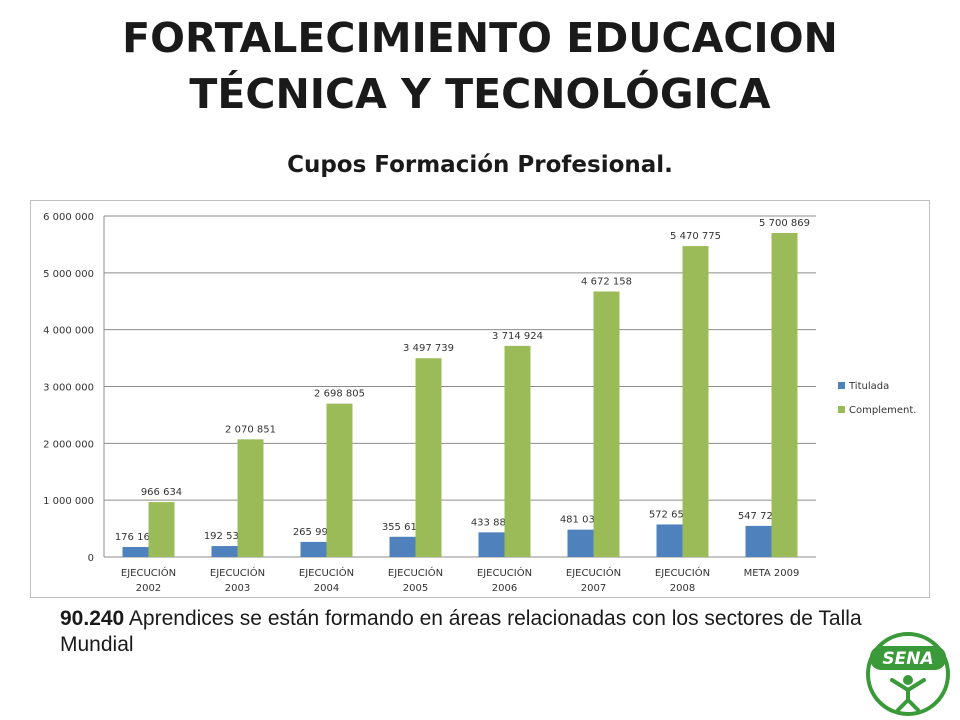  Describe the element at coordinates (339, 394) in the screenshot. I see `data-label: 2 698 805` at that location.